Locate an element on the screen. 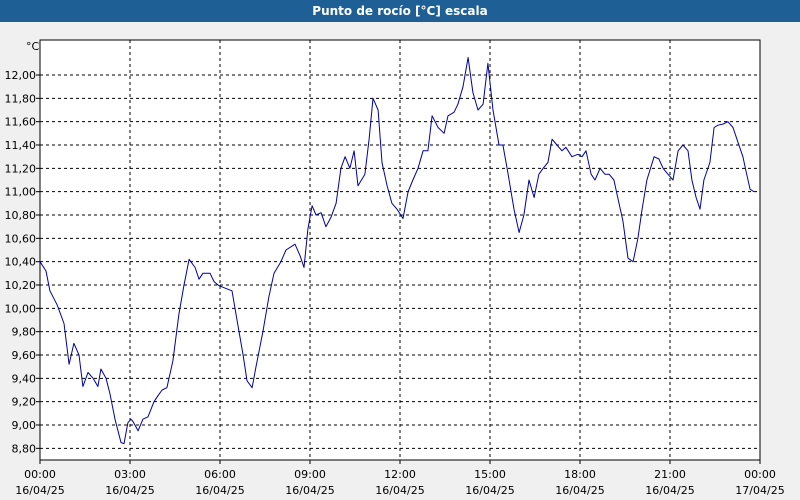 This screenshot has height=500, width=800. y-tick-label: 9,80 is located at coordinates (24, 332).